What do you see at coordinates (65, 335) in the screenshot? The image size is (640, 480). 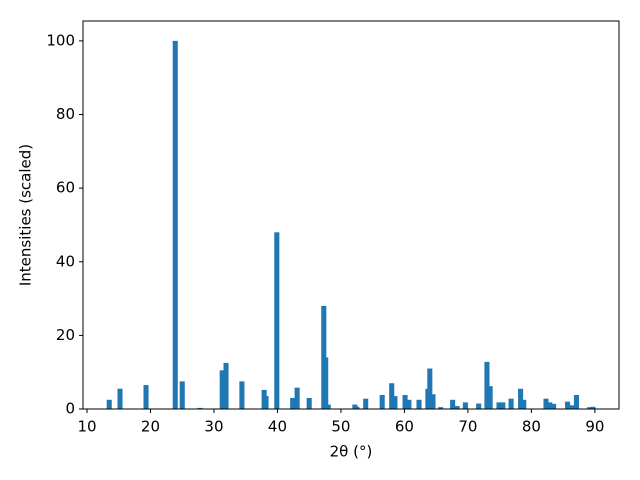 I see `y-tick-label: 20` at bounding box center [65, 335].